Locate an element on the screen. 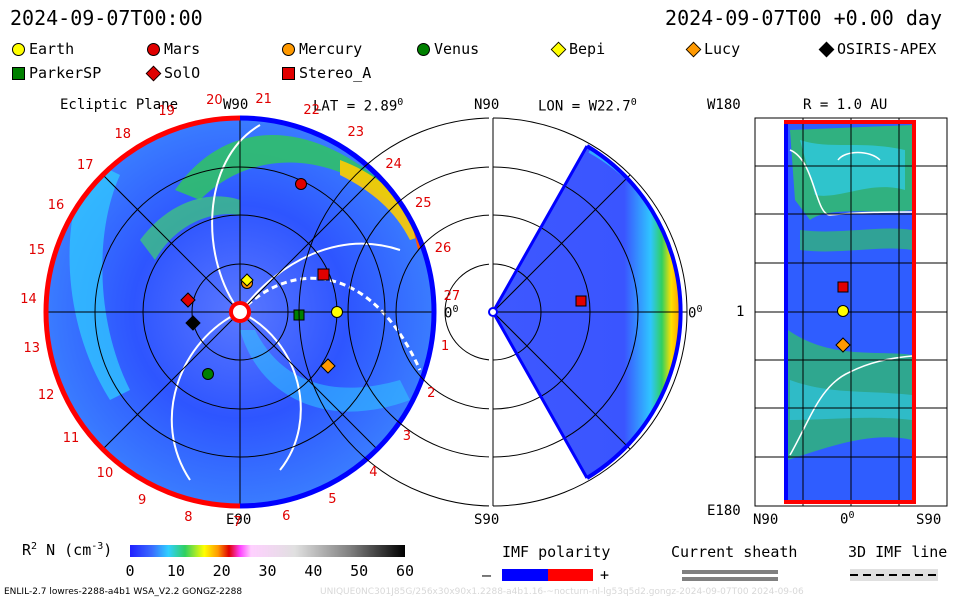 The width and height of the screenshot is (960, 600). meridional-bottom-label: S90 is located at coordinates (487, 520).